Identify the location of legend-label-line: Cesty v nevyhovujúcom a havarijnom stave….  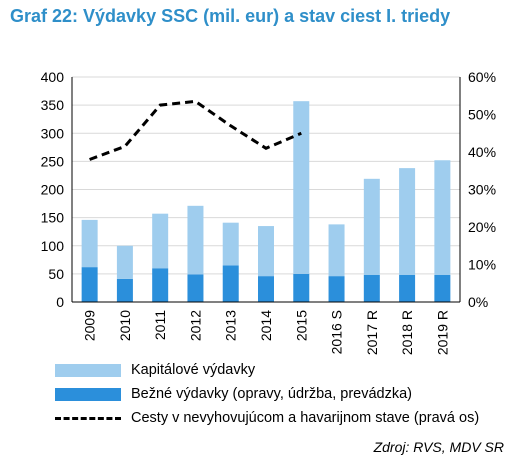
(305, 418).